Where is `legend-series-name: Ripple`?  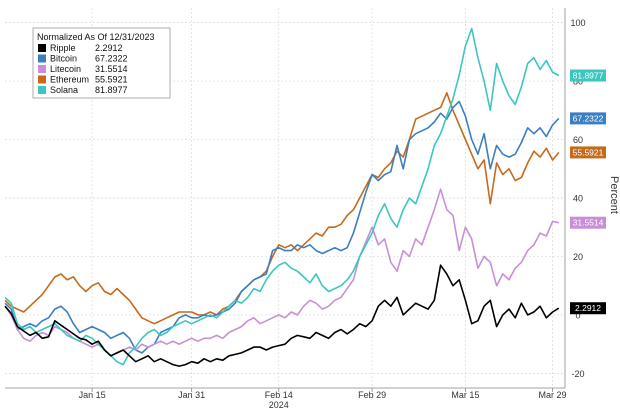 legend-series-name: Ripple is located at coordinates (63, 48).